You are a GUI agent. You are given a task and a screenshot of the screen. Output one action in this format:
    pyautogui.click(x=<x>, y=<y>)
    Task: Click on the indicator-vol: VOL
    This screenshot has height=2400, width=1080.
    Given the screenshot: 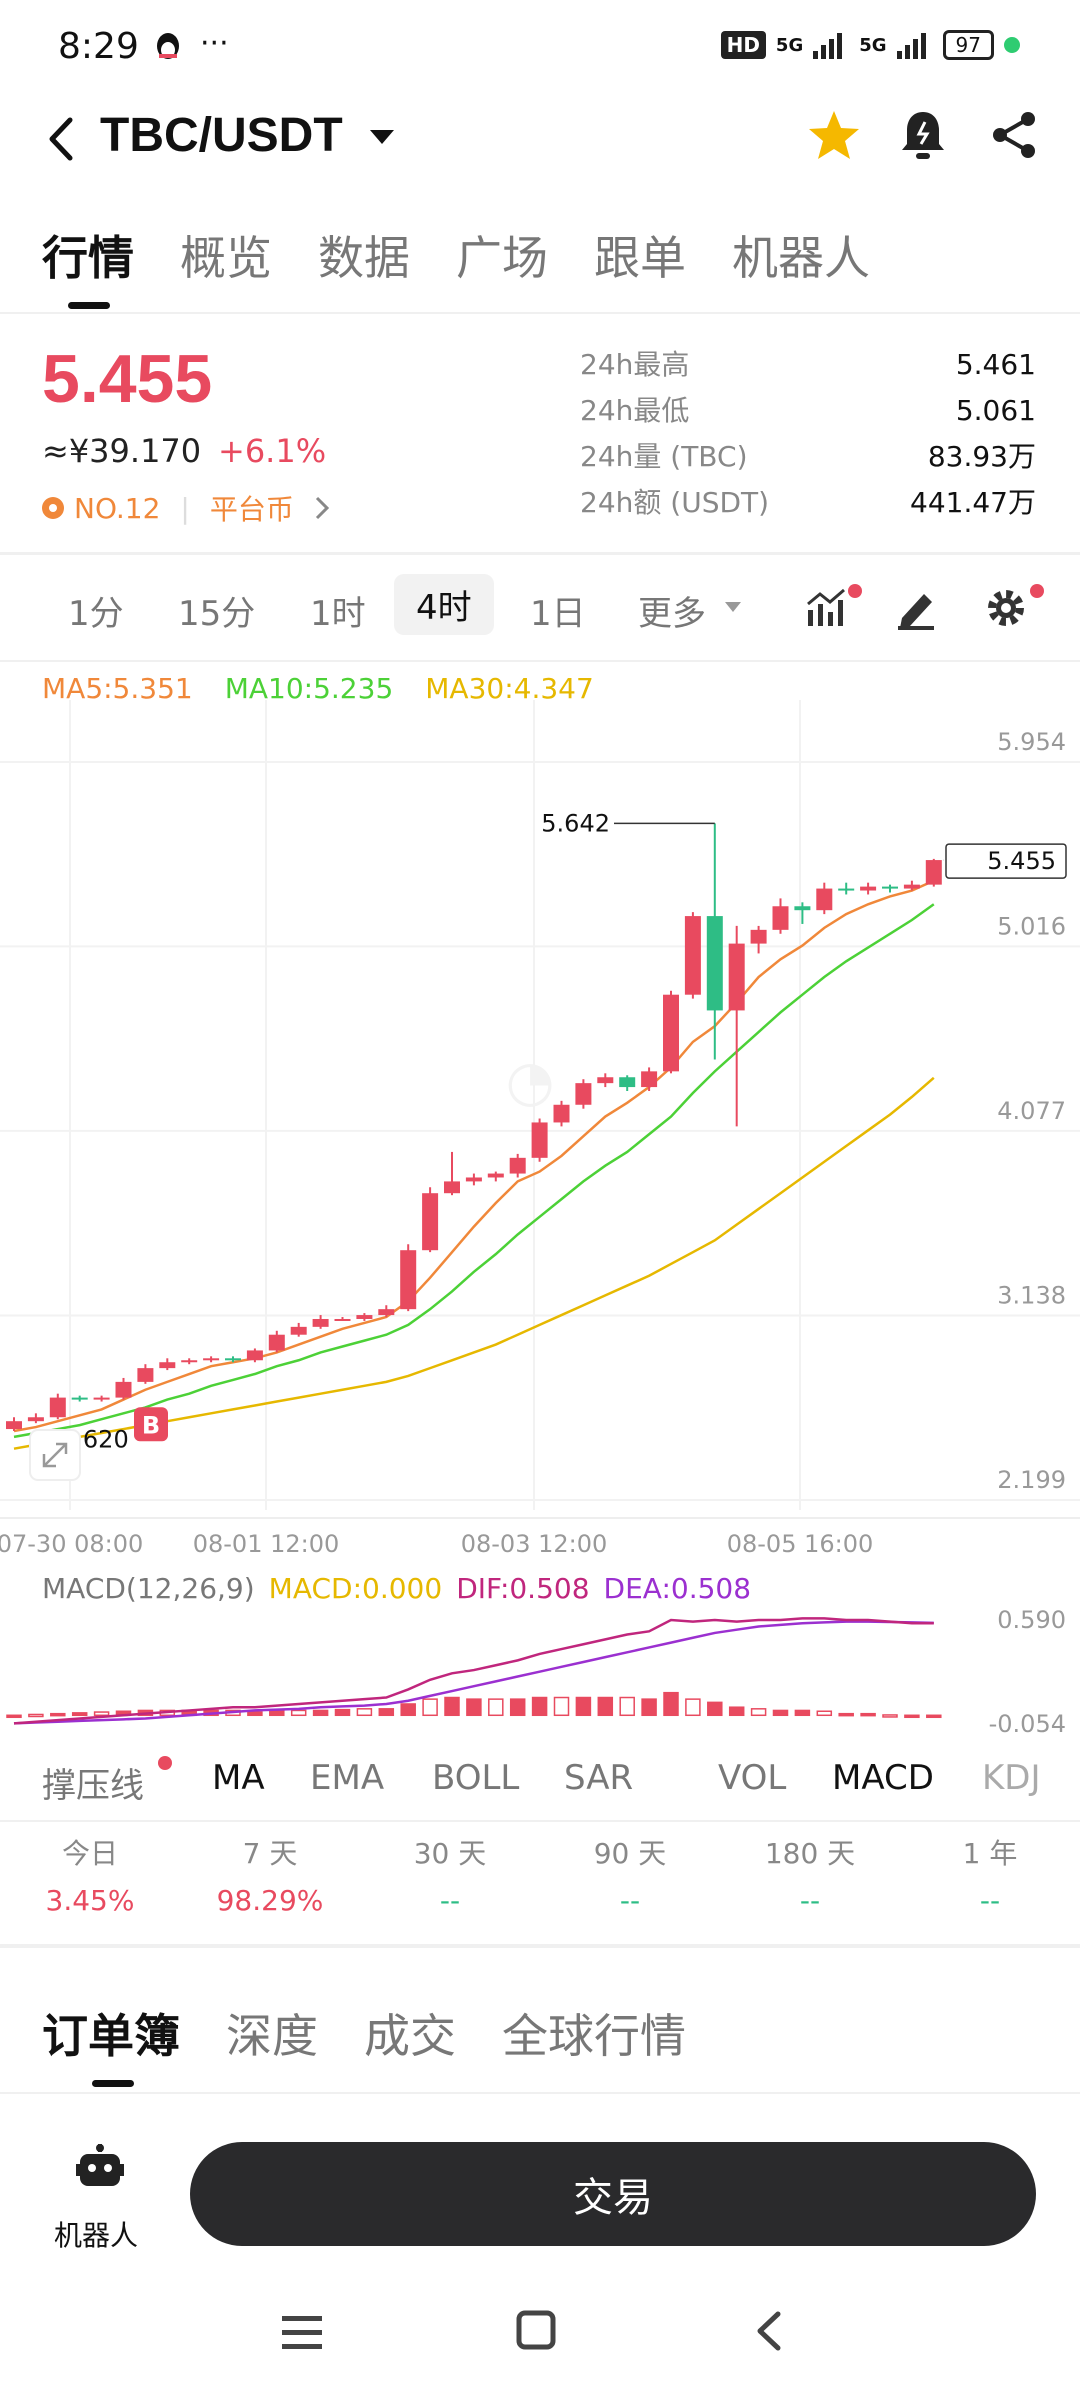 What is the action you would take?
    pyautogui.click(x=752, y=1778)
    